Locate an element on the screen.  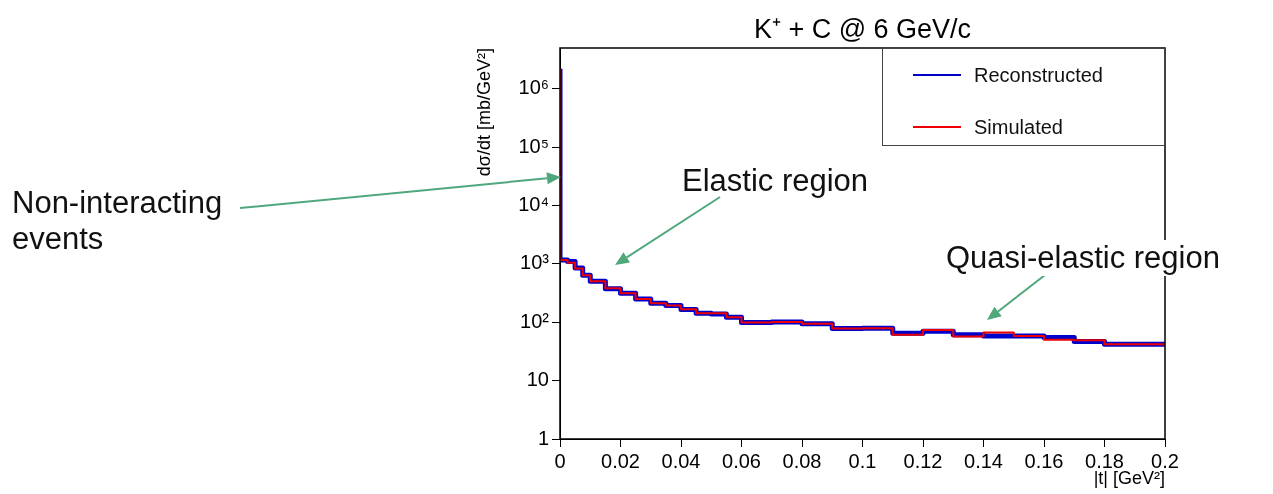
legend-label: Reconstructed is located at coordinates (1038, 75).